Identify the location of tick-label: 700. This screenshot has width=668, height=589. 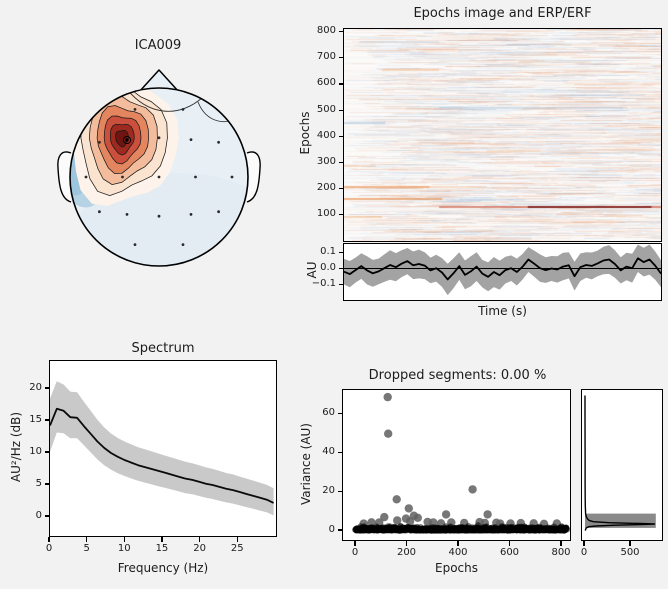
(326, 57).